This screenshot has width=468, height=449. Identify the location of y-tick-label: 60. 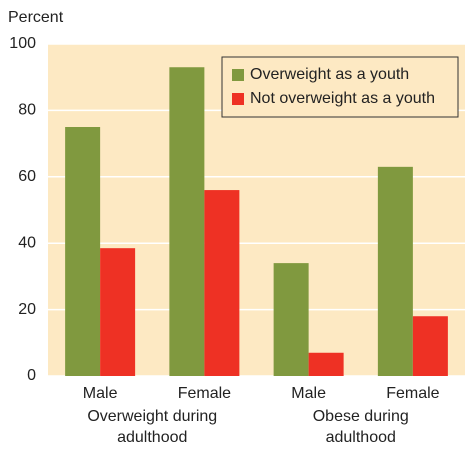
(27, 176).